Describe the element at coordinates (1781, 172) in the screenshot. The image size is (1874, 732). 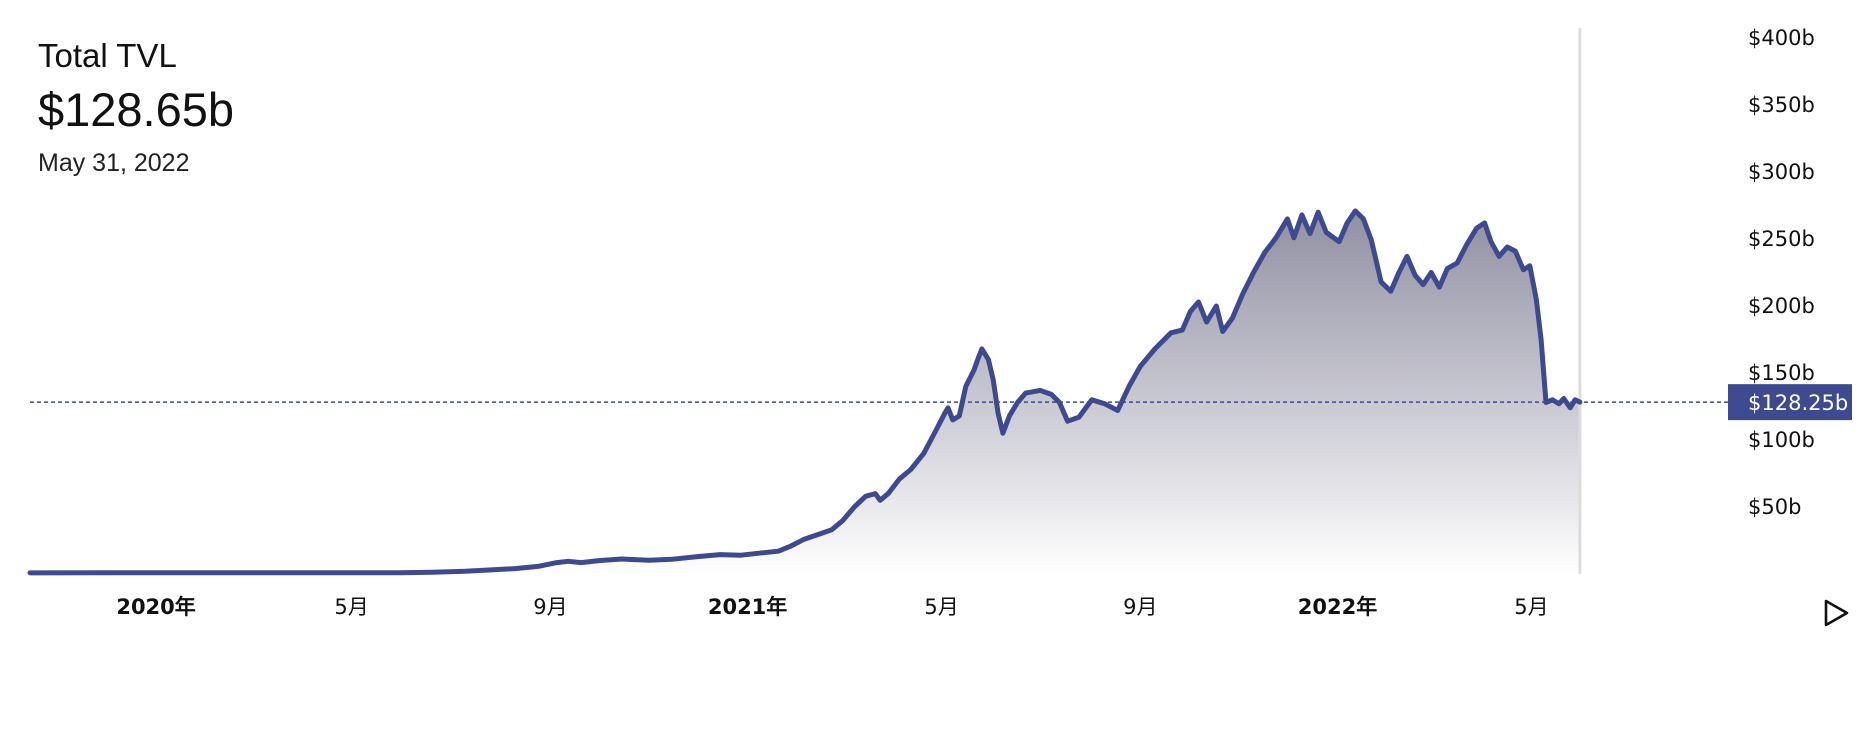
I see `y-tick-label: $300b` at that location.